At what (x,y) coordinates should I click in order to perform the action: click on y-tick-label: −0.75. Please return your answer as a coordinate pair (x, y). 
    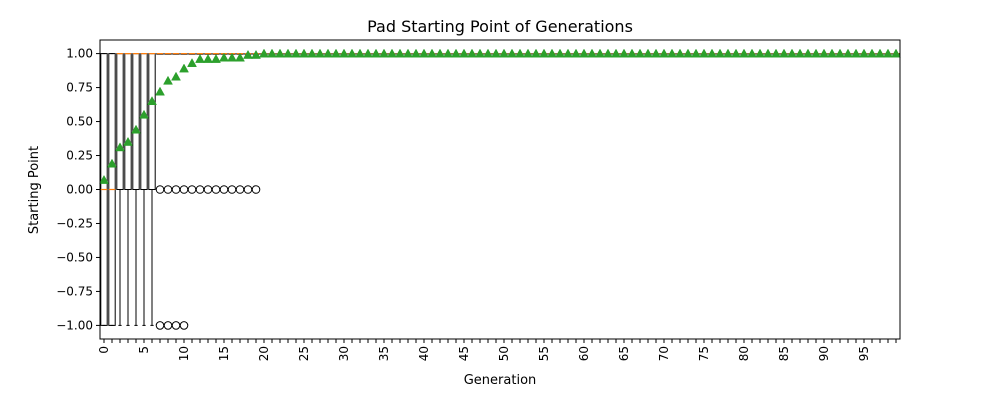
    Looking at the image, I should click on (74, 291).